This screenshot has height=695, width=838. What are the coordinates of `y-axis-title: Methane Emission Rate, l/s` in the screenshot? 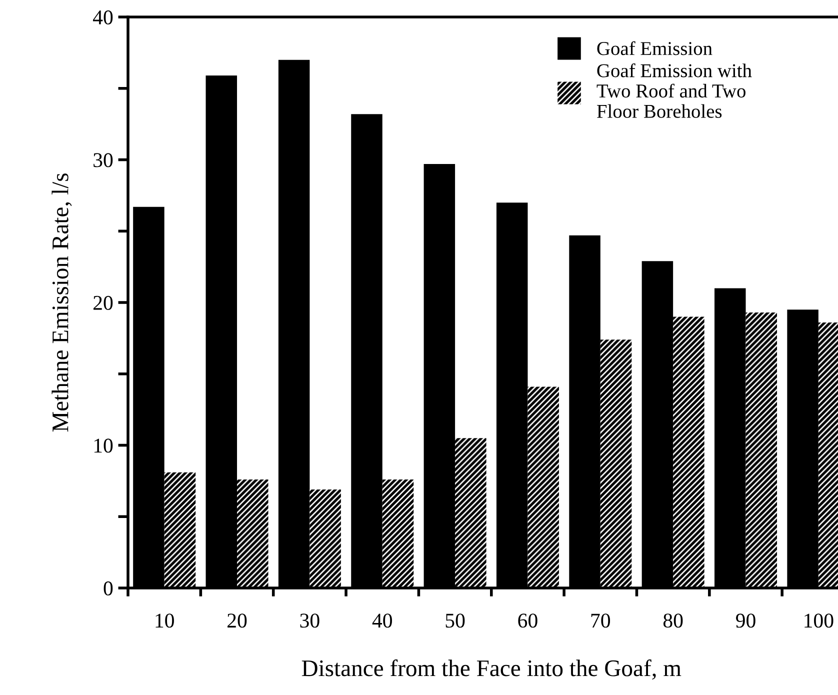 It's located at (62, 303).